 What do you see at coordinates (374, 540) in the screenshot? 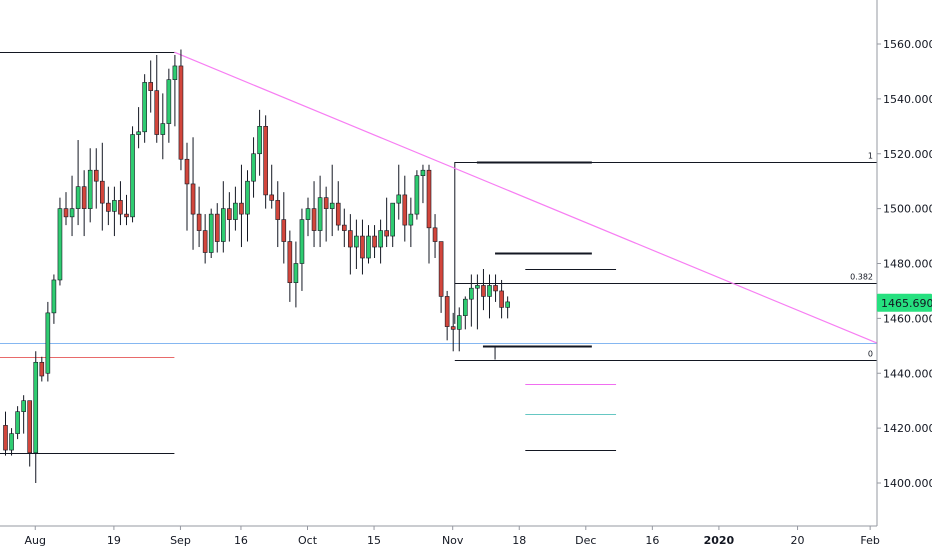
I see `x-tick-label: 15` at bounding box center [374, 540].